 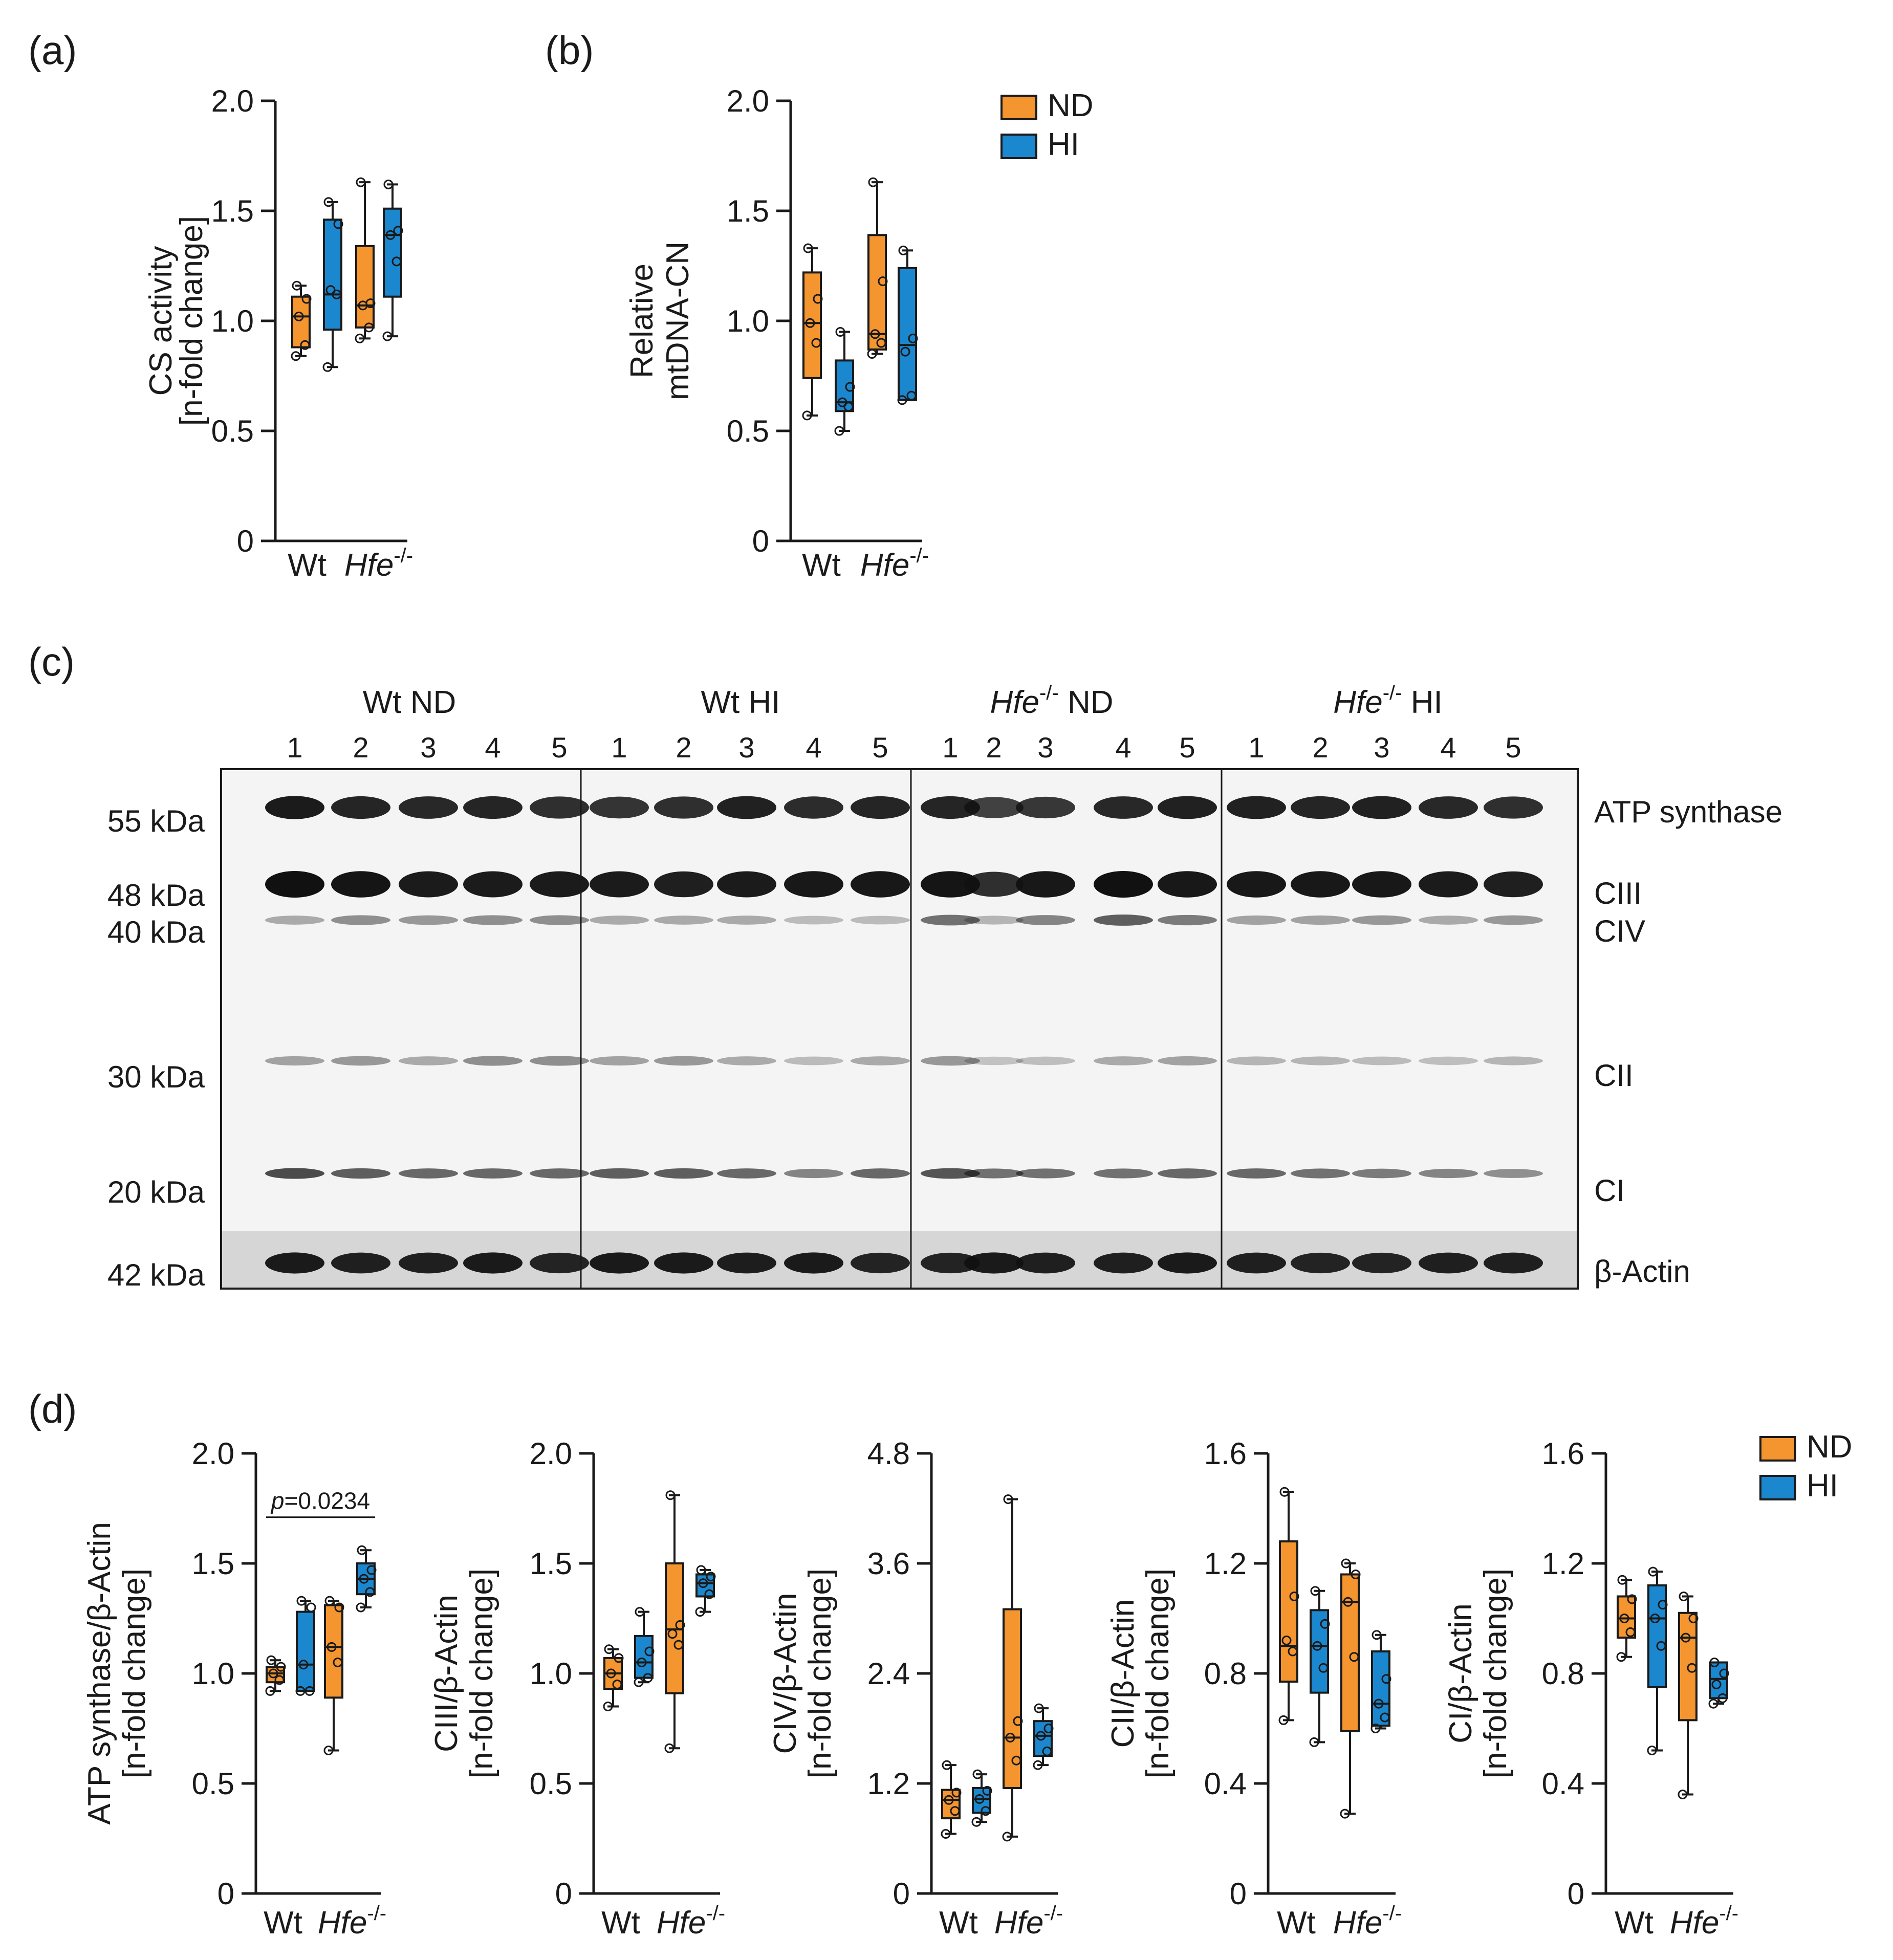 I want to click on legend-label-hi-bottom: HI, so click(x=1822, y=1486).